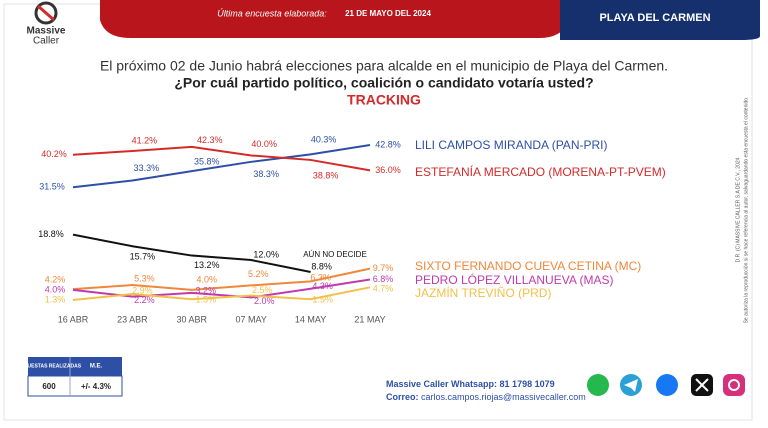  What do you see at coordinates (207, 265) in the screenshot?
I see `value-label: 13.2%` at bounding box center [207, 265].